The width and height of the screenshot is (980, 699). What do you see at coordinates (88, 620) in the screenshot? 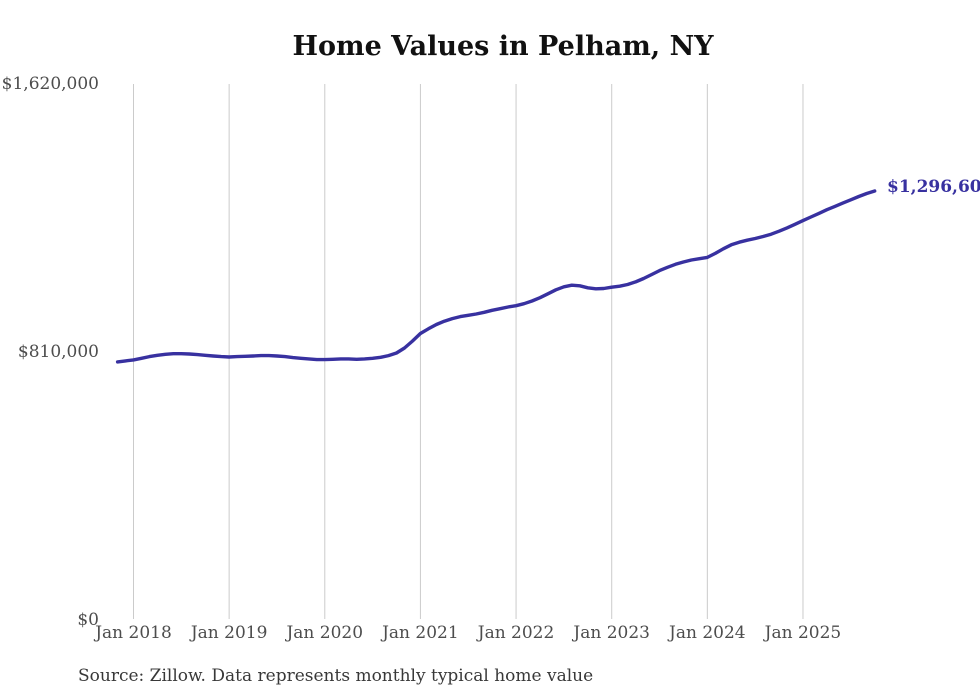
I see `y-axis-tick-label: $0` at bounding box center [88, 620].